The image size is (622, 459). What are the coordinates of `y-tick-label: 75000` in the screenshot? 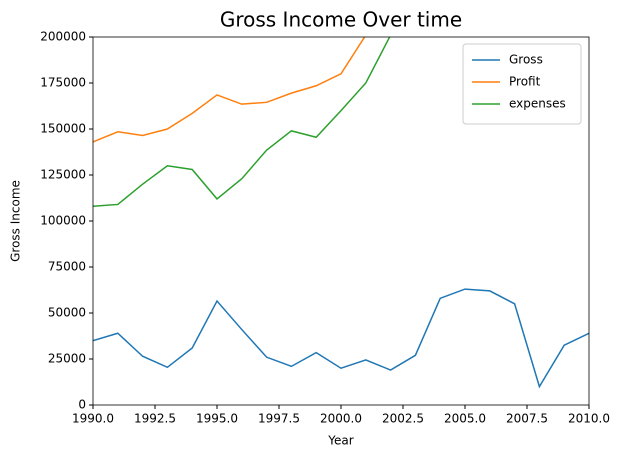 It's located at (67, 267).